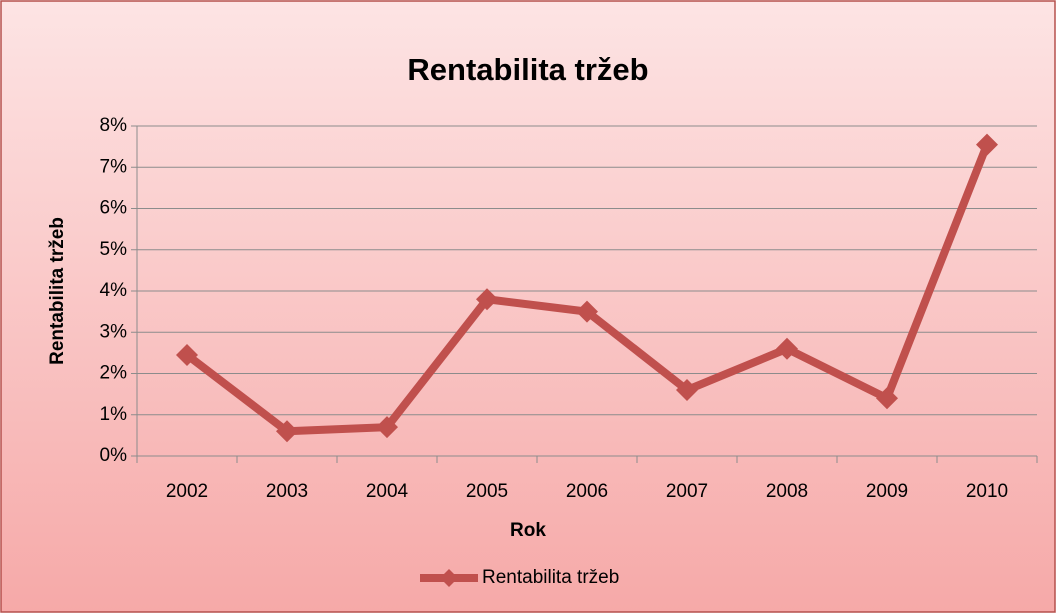  Describe the element at coordinates (487, 491) in the screenshot. I see `x-tick-label: 2005` at that location.